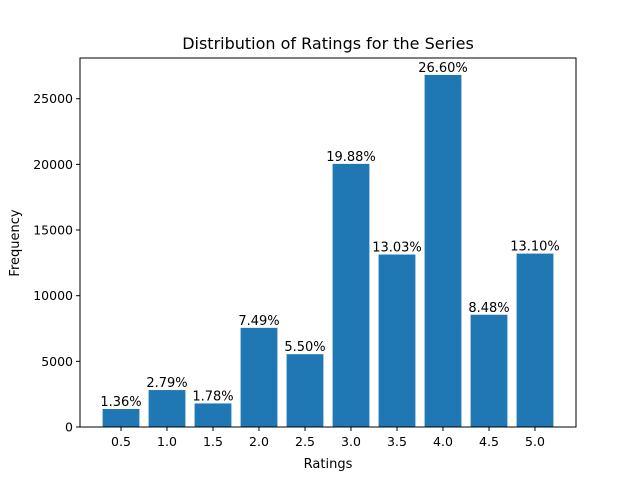 This screenshot has width=640, height=480. What do you see at coordinates (351, 441) in the screenshot?
I see `x-tick-label: 3.0` at bounding box center [351, 441].